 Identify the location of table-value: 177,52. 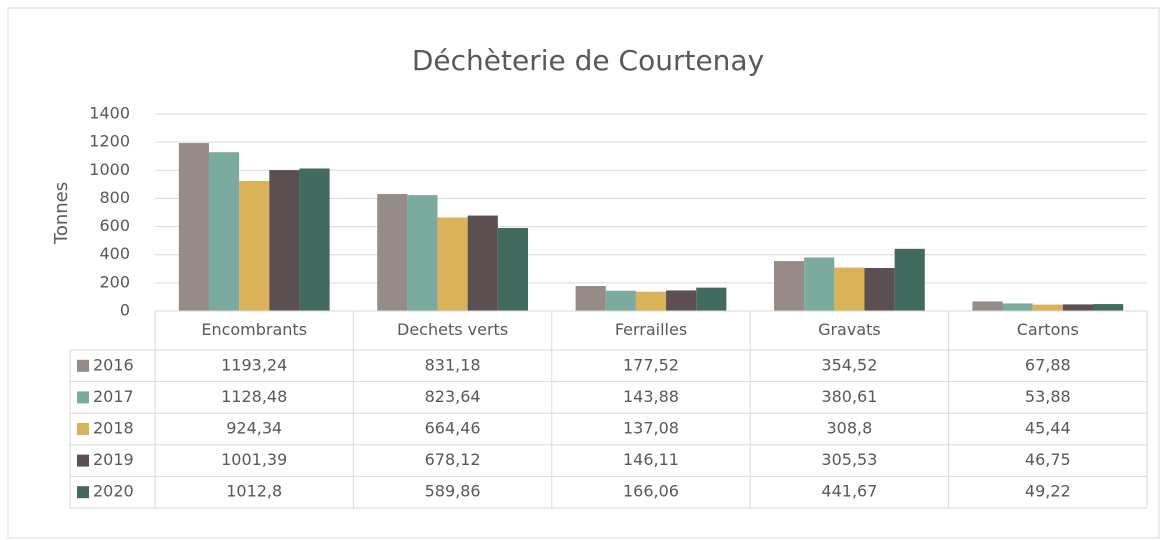
(651, 364).